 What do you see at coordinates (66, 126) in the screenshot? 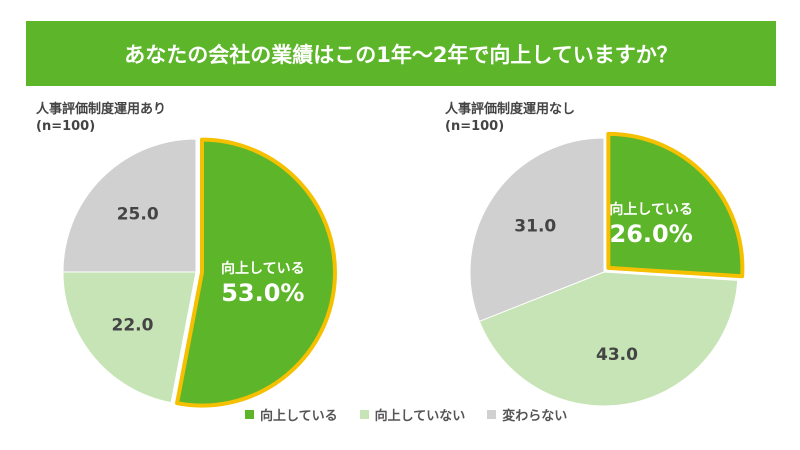
I see `left-n-label: (n=100)` at bounding box center [66, 126].